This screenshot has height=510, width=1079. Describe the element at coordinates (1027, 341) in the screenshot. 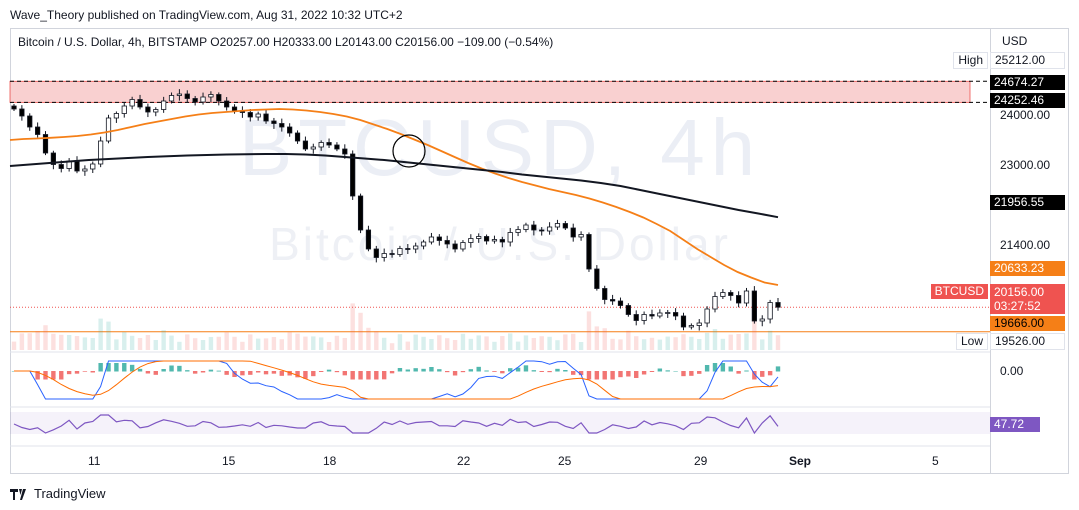

I see `low-price-label: 19526.00` at that location.